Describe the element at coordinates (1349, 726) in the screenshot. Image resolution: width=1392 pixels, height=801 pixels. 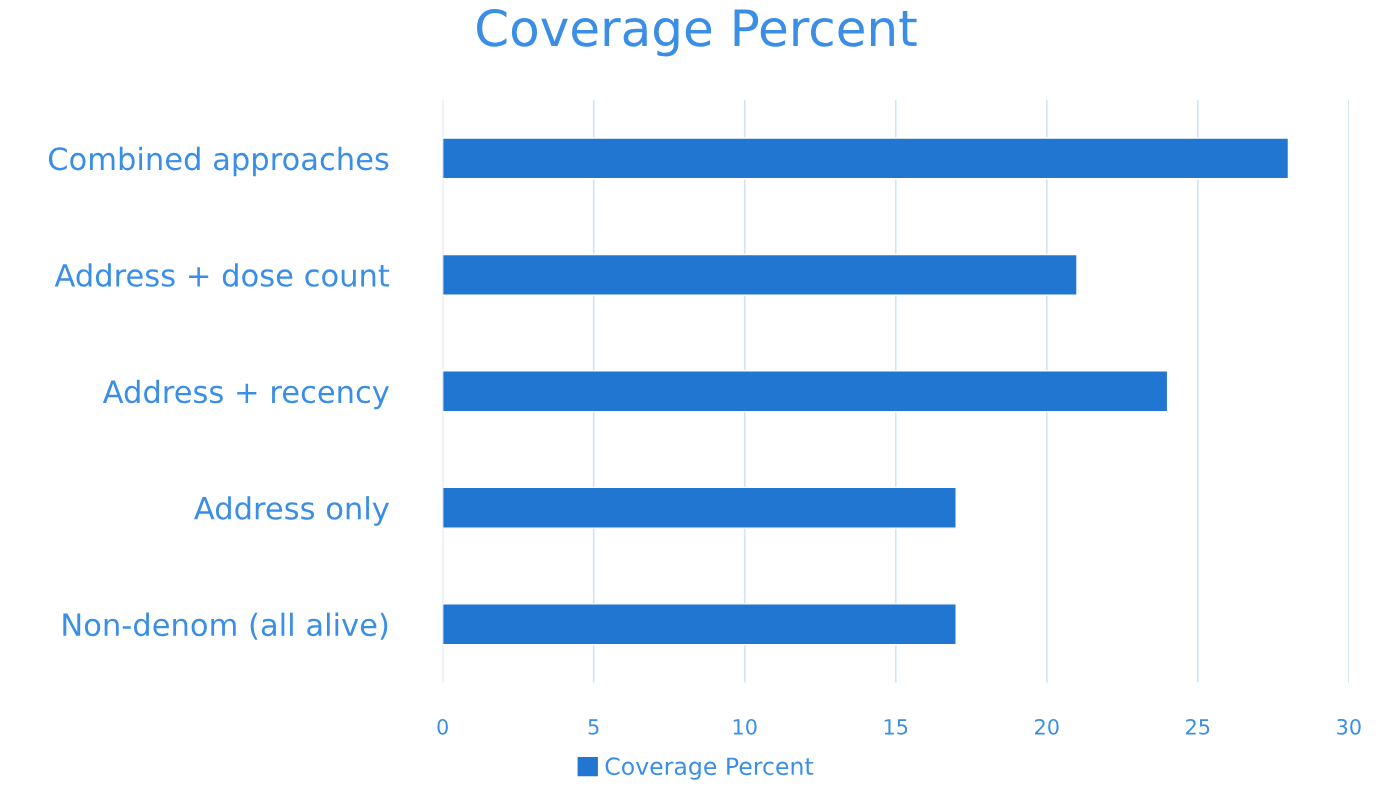
I see `x-tick-label: 30` at that location.